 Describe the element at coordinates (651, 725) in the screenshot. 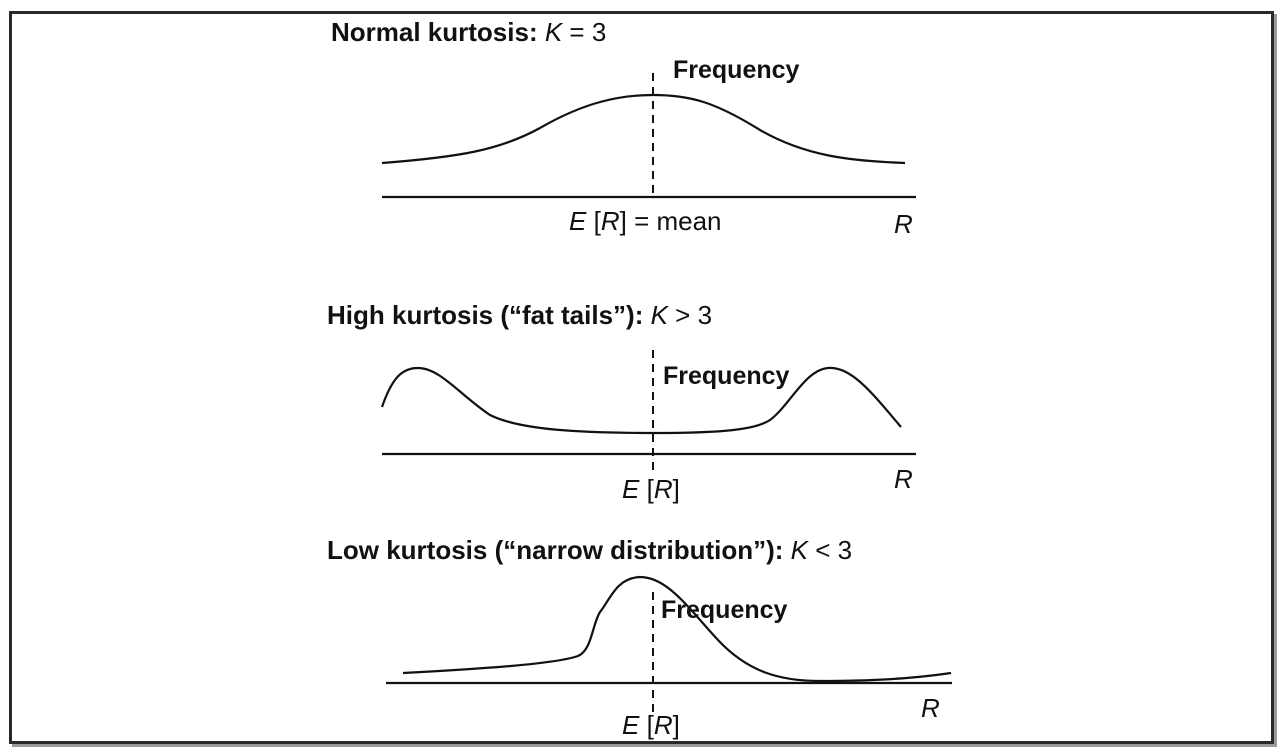

I see `low-kurtosis-mean-label: E [R]` at that location.